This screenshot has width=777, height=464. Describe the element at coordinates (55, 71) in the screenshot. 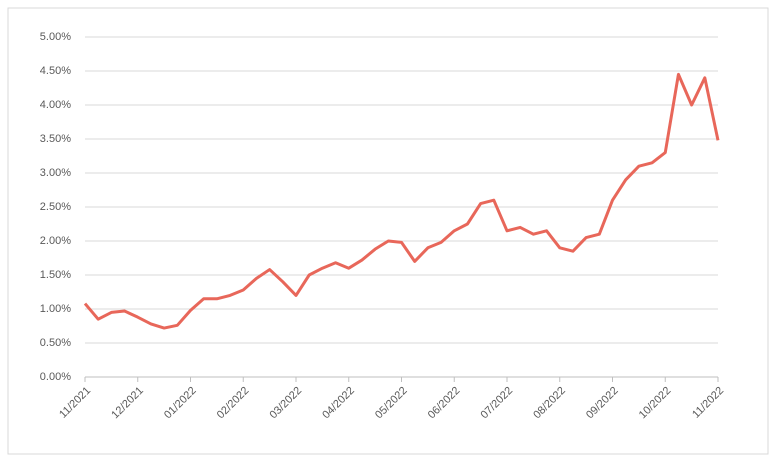

I see `y-tick-label: 4.50%` at that location.